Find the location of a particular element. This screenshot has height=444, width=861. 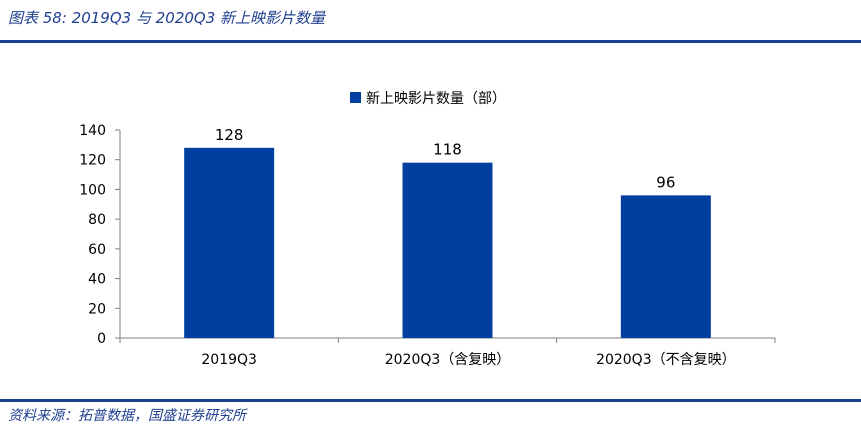

x-tick-label: 2020Q3（不含复映） is located at coordinates (666, 359).